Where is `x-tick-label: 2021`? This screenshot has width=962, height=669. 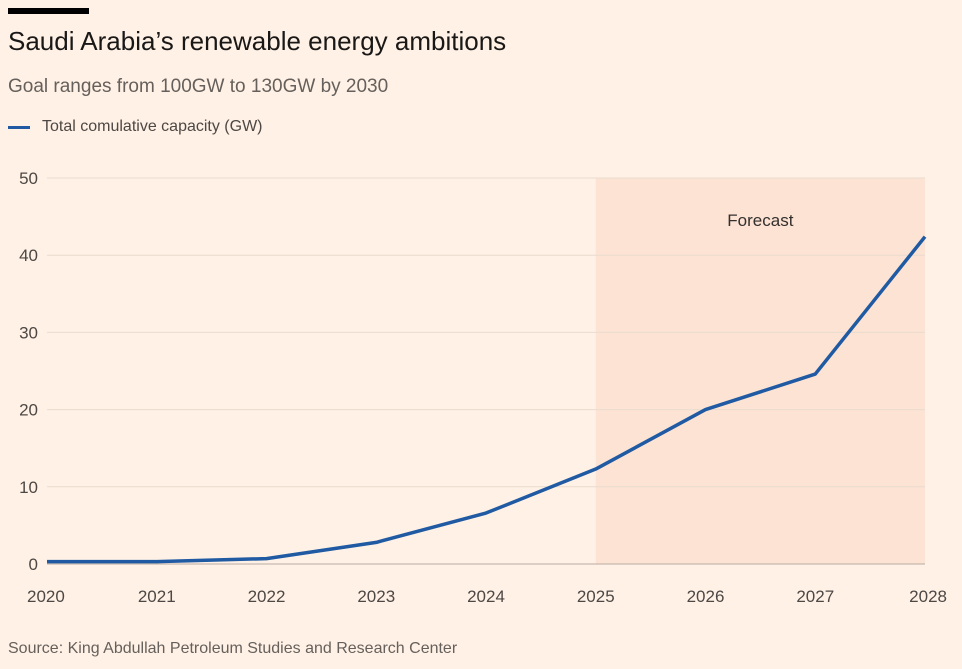
x-tick-label: 2021 is located at coordinates (157, 596).